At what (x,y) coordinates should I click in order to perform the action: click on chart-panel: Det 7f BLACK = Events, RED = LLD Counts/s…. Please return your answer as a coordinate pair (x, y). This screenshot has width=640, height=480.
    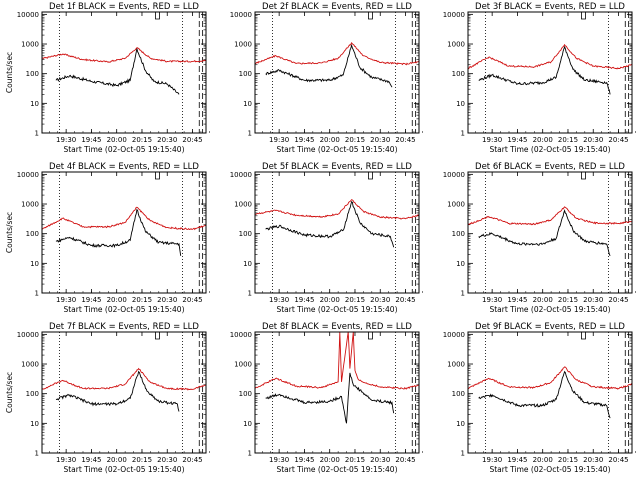
    Looking at the image, I should click on (107, 398).